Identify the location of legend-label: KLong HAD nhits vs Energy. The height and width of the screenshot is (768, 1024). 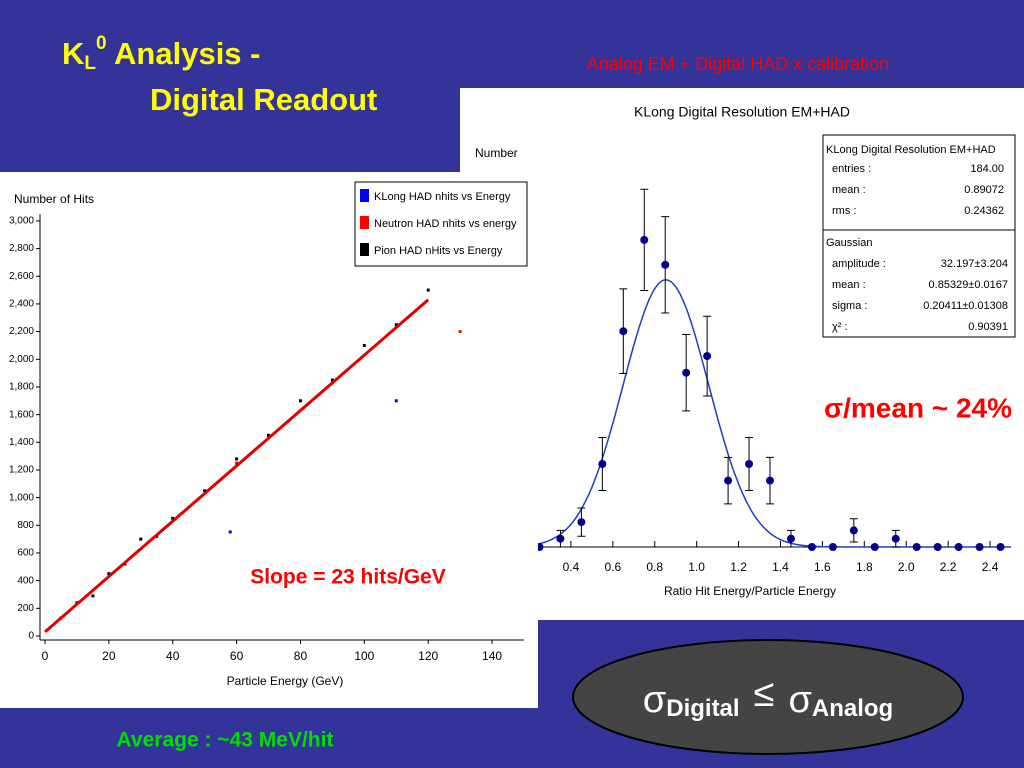
(442, 197).